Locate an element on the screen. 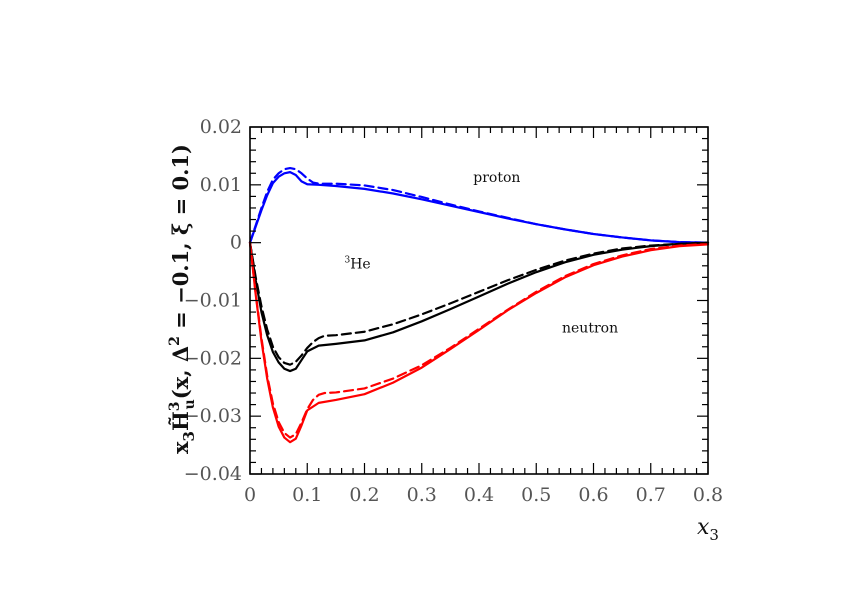 Image resolution: width=850 pixels, height=609 pixels. series-line-he3-solid is located at coordinates (479, 307).